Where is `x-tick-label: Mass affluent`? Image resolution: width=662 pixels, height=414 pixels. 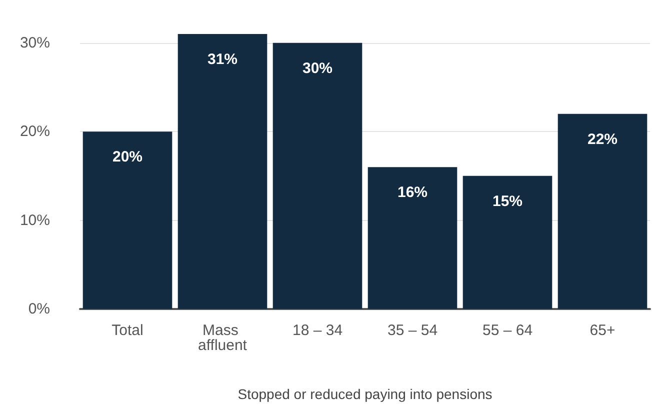 x-tick-label: Mass affluent is located at coordinates (223, 338).